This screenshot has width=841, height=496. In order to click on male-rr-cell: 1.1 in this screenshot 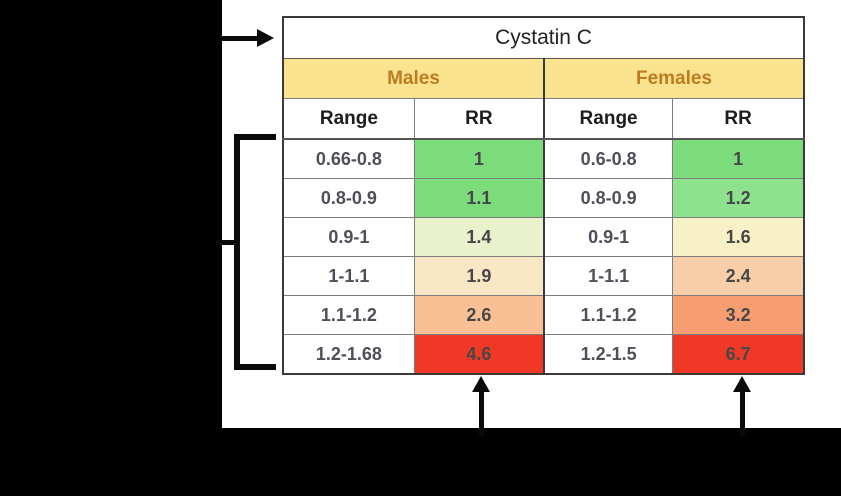, I will do `click(479, 198)`.